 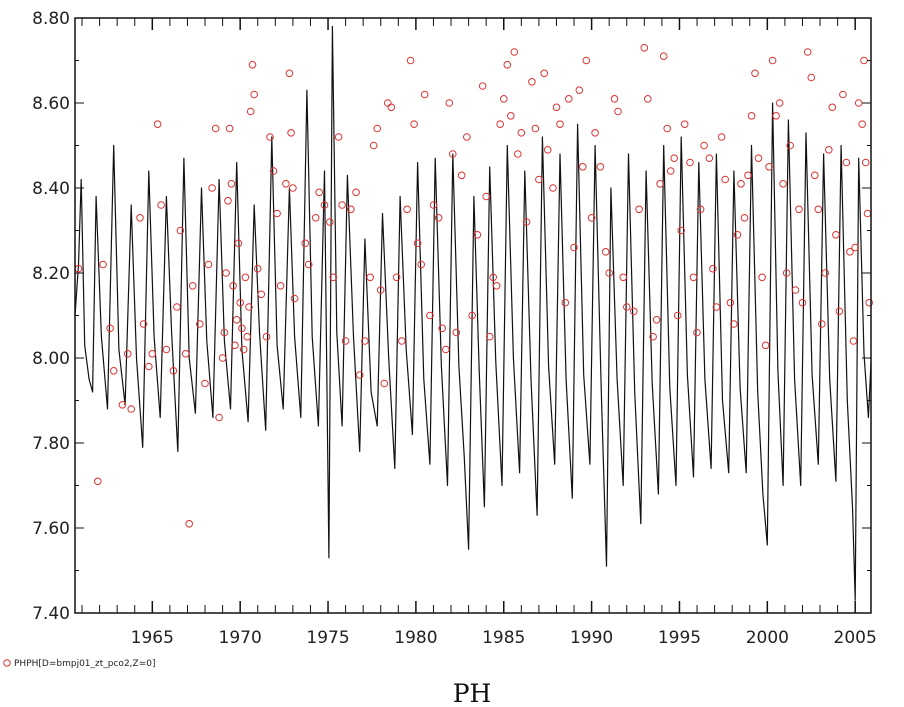 I want to click on y-tick-label: 8.00, so click(x=51, y=359).